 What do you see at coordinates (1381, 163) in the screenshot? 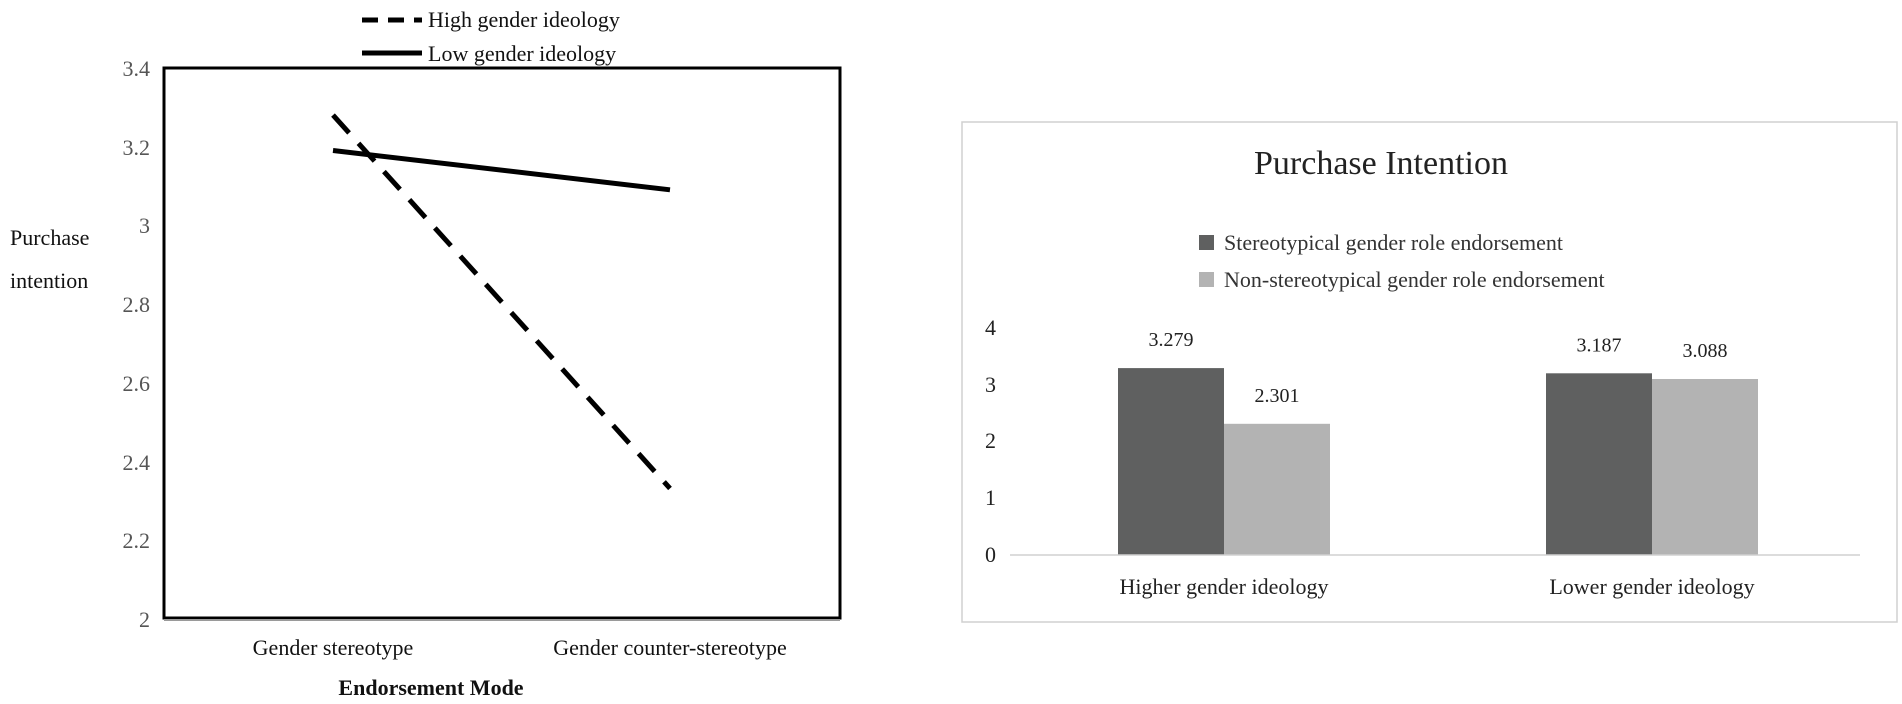
I see `bar-chart-title: Purchase Intention` at bounding box center [1381, 163].